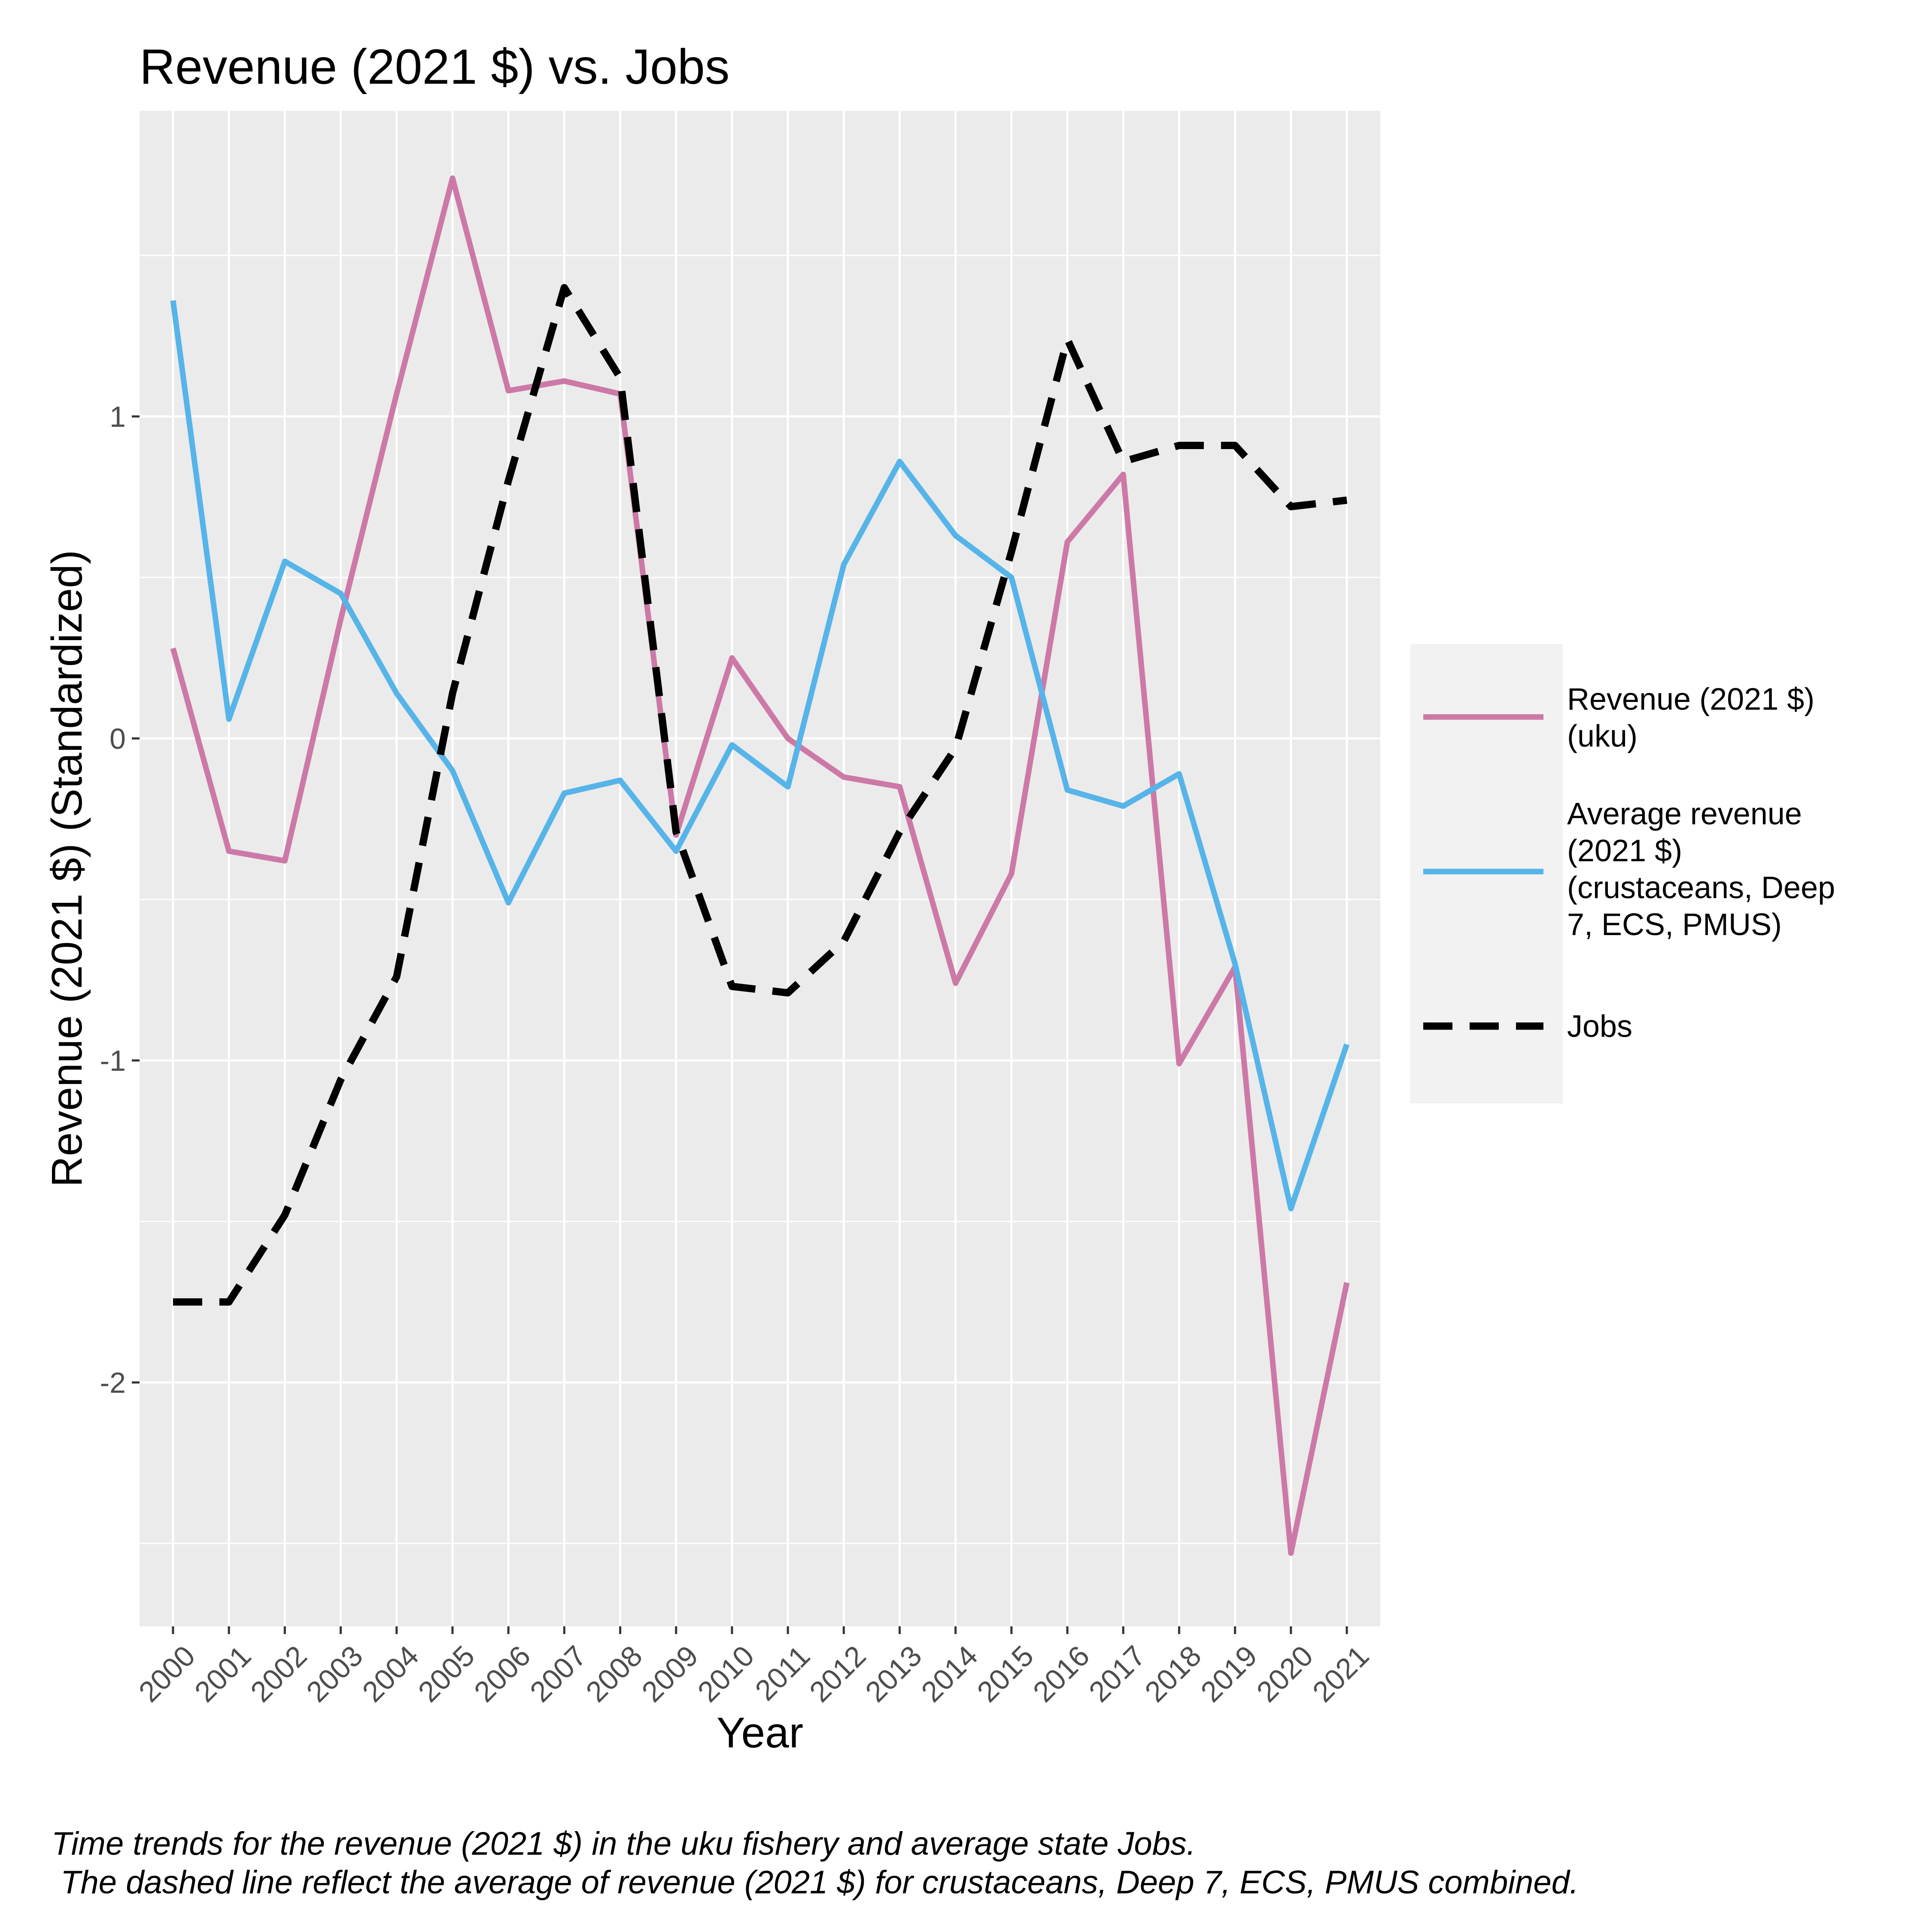 Image resolution: width=1932 pixels, height=1932 pixels. Describe the element at coordinates (1690, 700) in the screenshot. I see `legend-label-1: Revenue (2021 $)` at that location.